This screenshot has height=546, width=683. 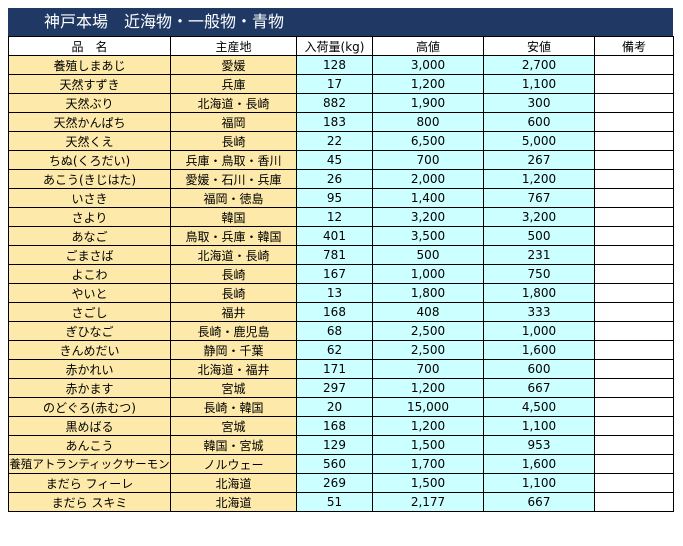 I want to click on fish-name-cell: よこわ, so click(x=89, y=274).